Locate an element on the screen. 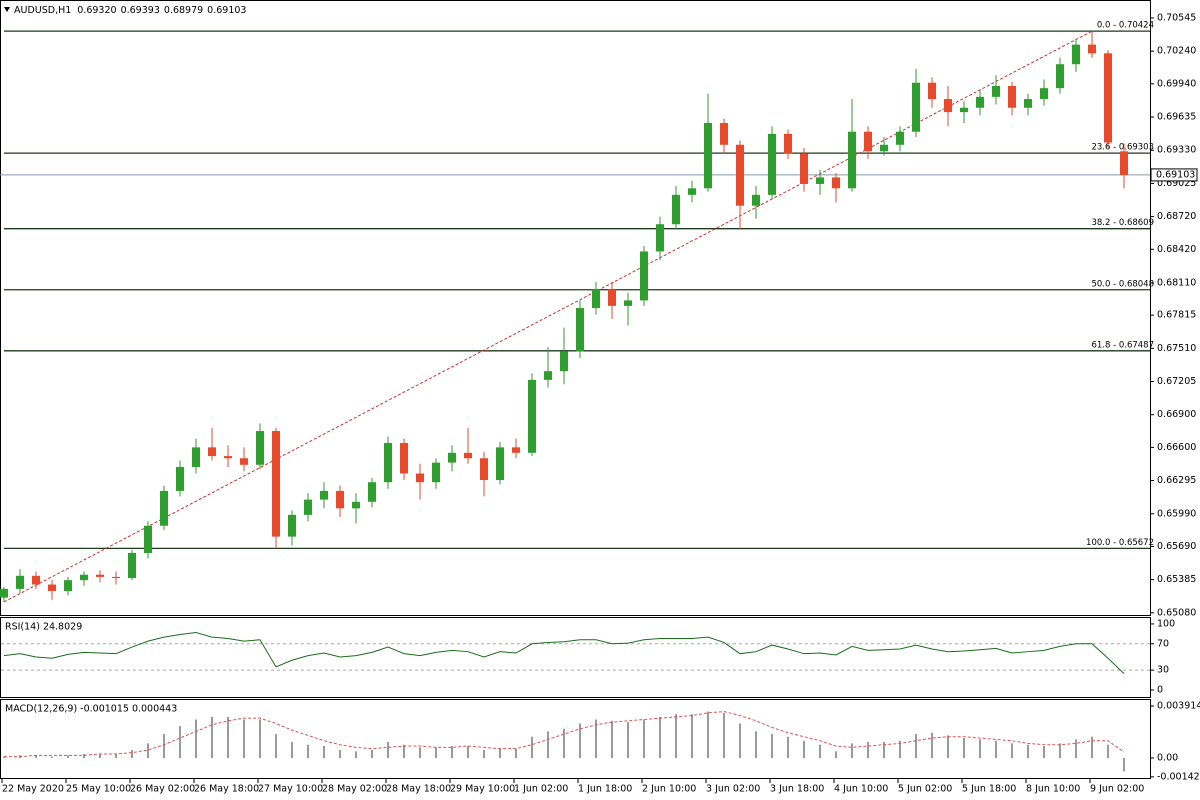 The height and width of the screenshot is (800, 1200). header-value: 0.69320 is located at coordinates (96, 10).